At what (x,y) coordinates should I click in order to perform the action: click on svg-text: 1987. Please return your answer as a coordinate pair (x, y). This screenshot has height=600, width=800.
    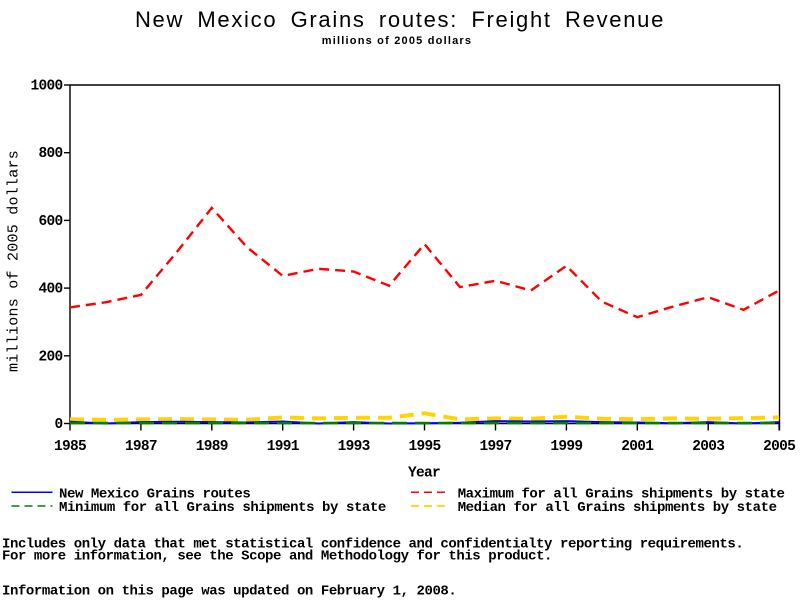
    Looking at the image, I should click on (141, 447).